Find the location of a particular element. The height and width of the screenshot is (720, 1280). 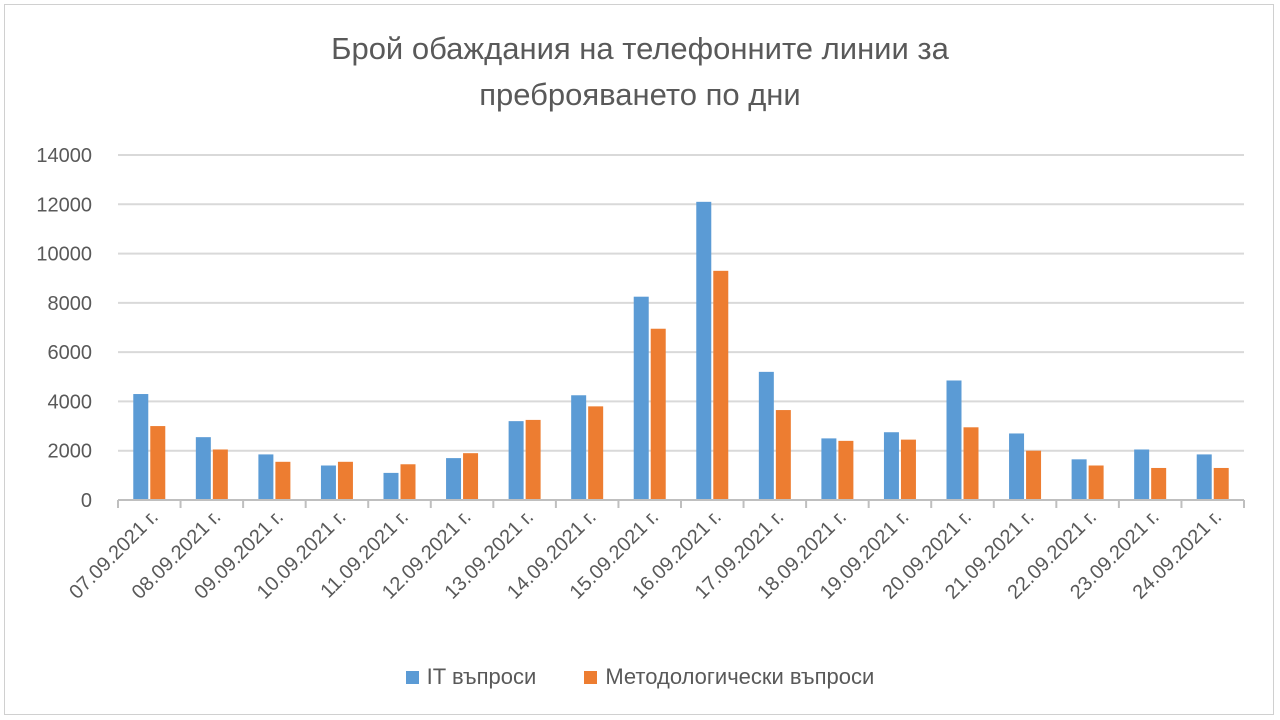

y-tick-label: 4000 is located at coordinates (70, 402).